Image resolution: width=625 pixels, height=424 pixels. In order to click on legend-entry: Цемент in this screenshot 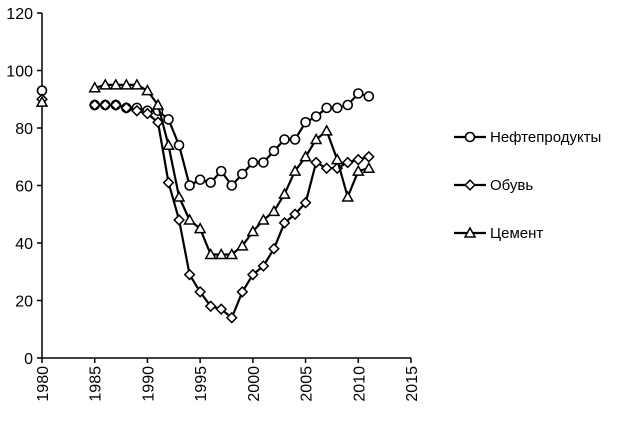, I will do `click(498, 233)`.